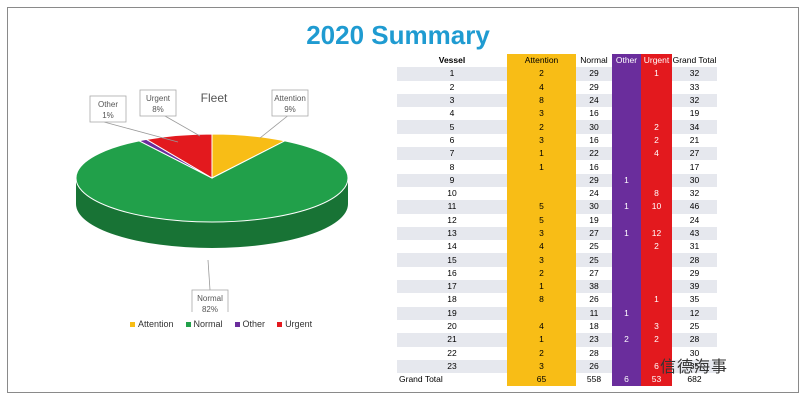  I want to click on urgent-cell: 12, so click(656, 233).